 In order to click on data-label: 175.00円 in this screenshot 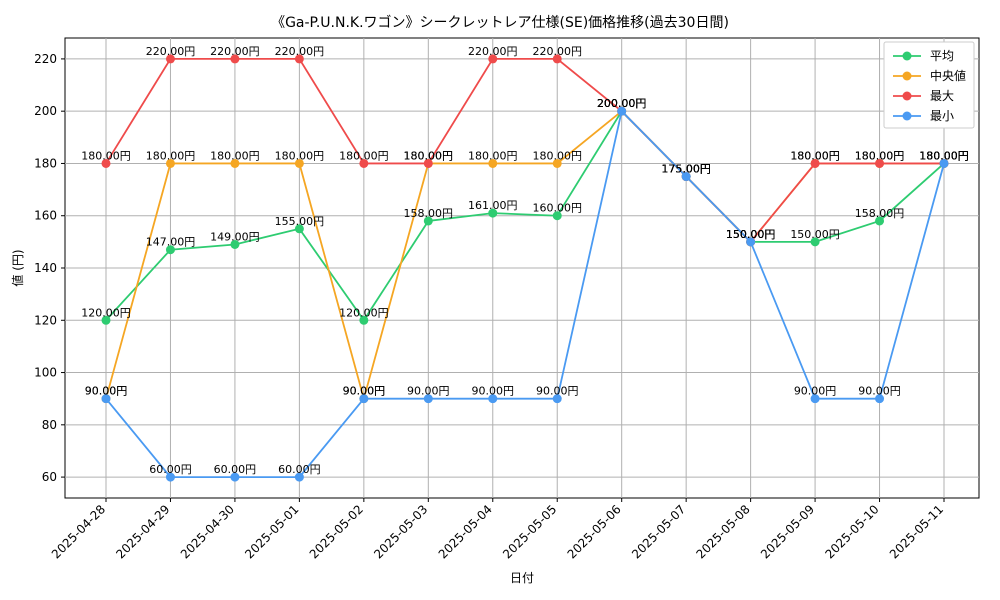, I will do `click(686, 169)`.